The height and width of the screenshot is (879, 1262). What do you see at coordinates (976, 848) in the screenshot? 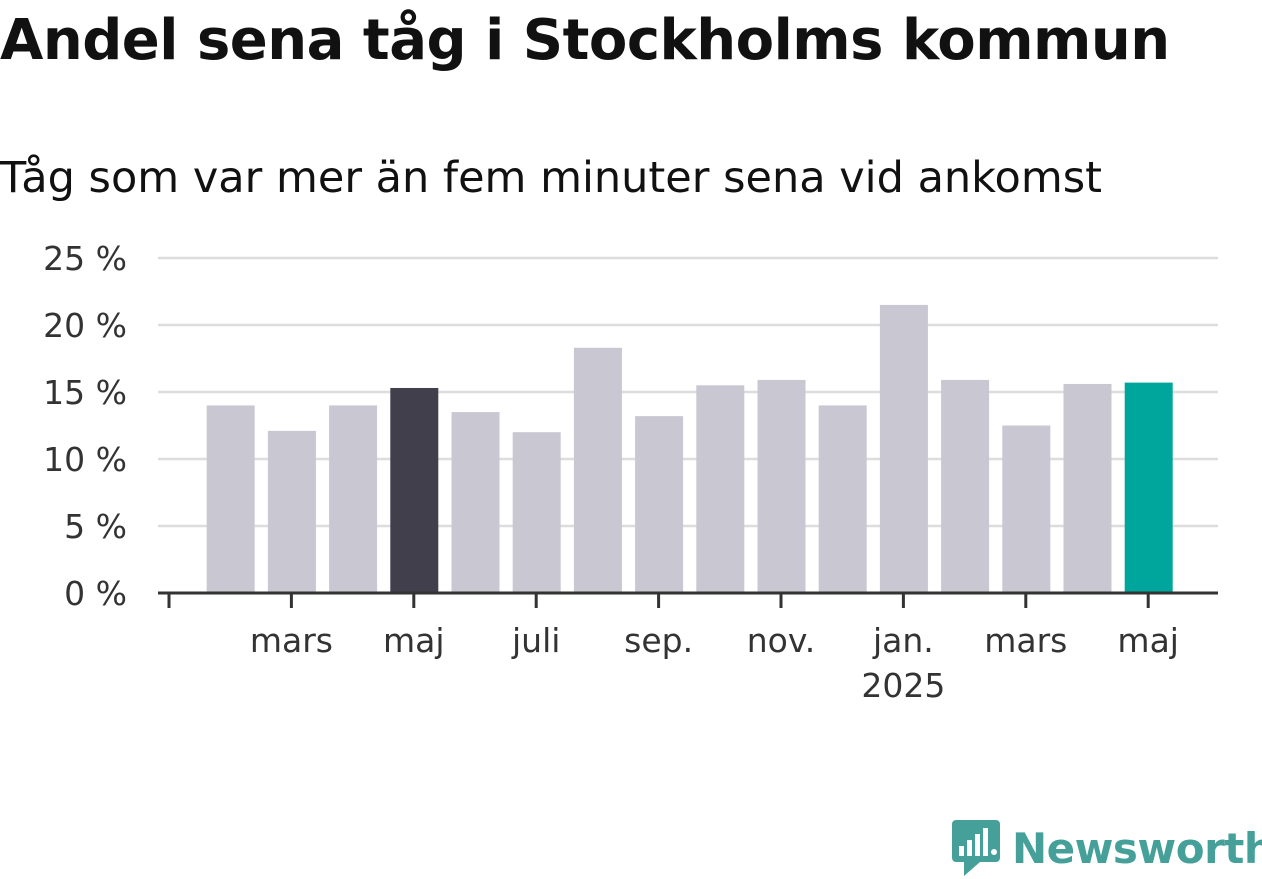
I see `newsworthy-logo-icon` at bounding box center [976, 848].